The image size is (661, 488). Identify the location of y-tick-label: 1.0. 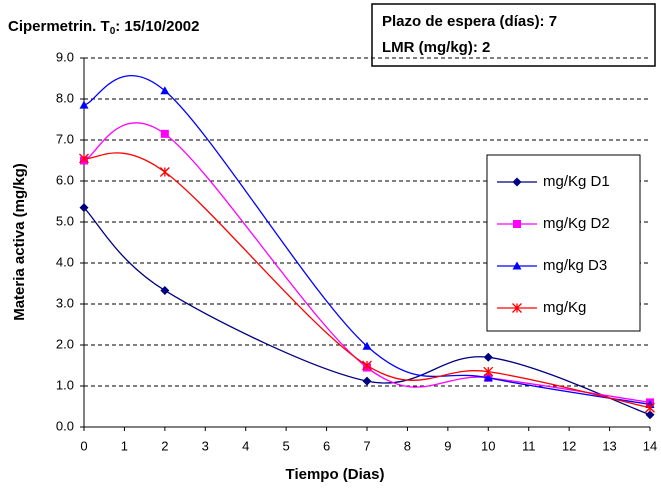
(65, 384).